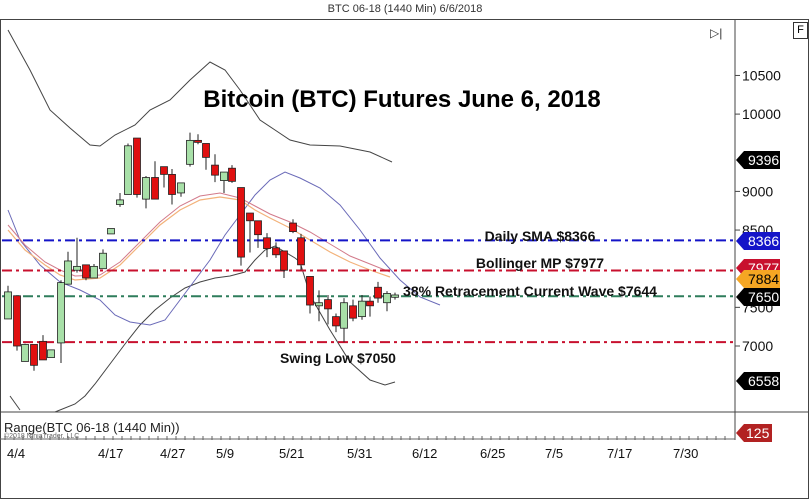 The width and height of the screenshot is (810, 500). I want to click on svg-text: 4/4, so click(16, 453).